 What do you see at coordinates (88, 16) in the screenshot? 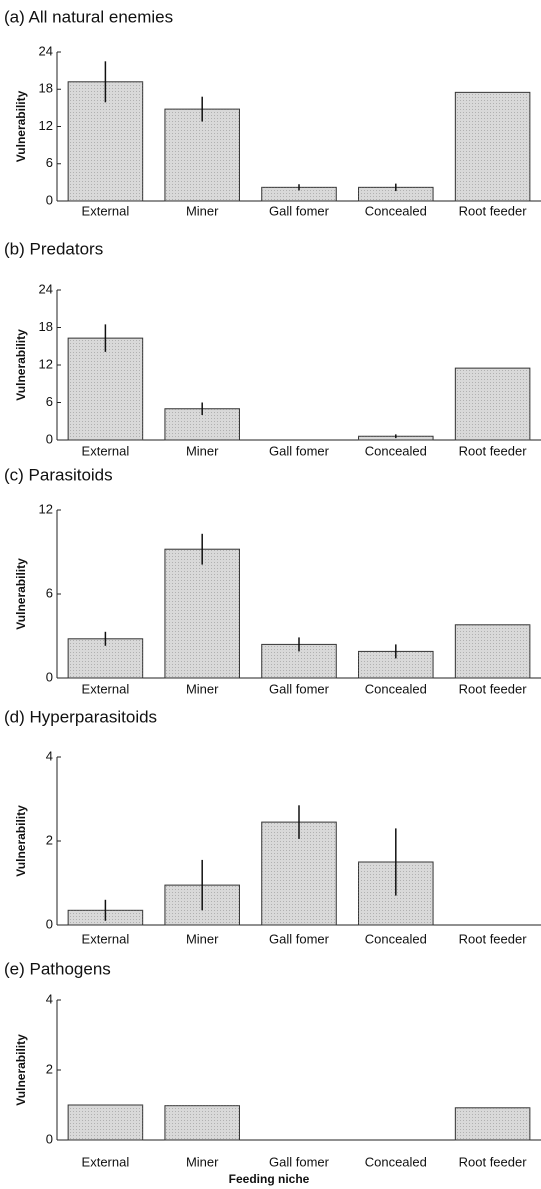
I see `chart-title: (a) All natural enemies` at bounding box center [88, 16].